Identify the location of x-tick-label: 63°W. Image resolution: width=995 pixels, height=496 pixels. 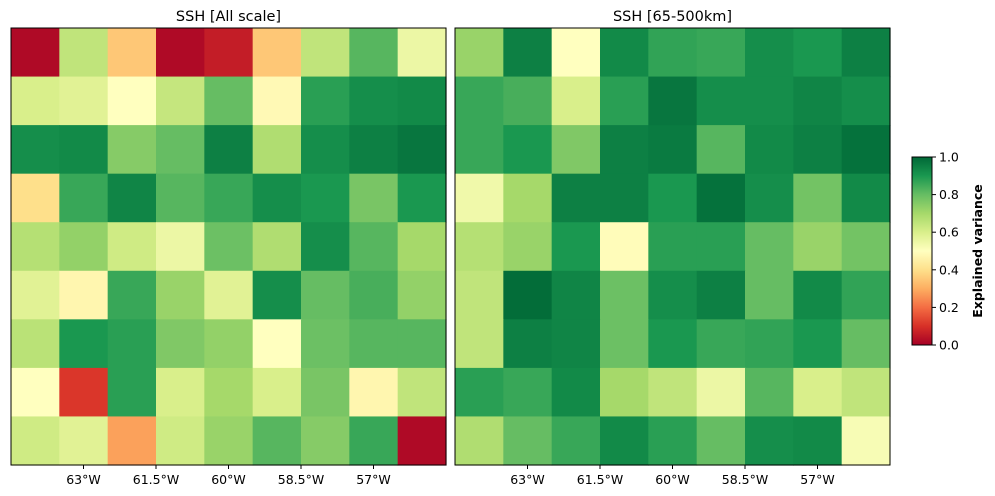
(527, 479).